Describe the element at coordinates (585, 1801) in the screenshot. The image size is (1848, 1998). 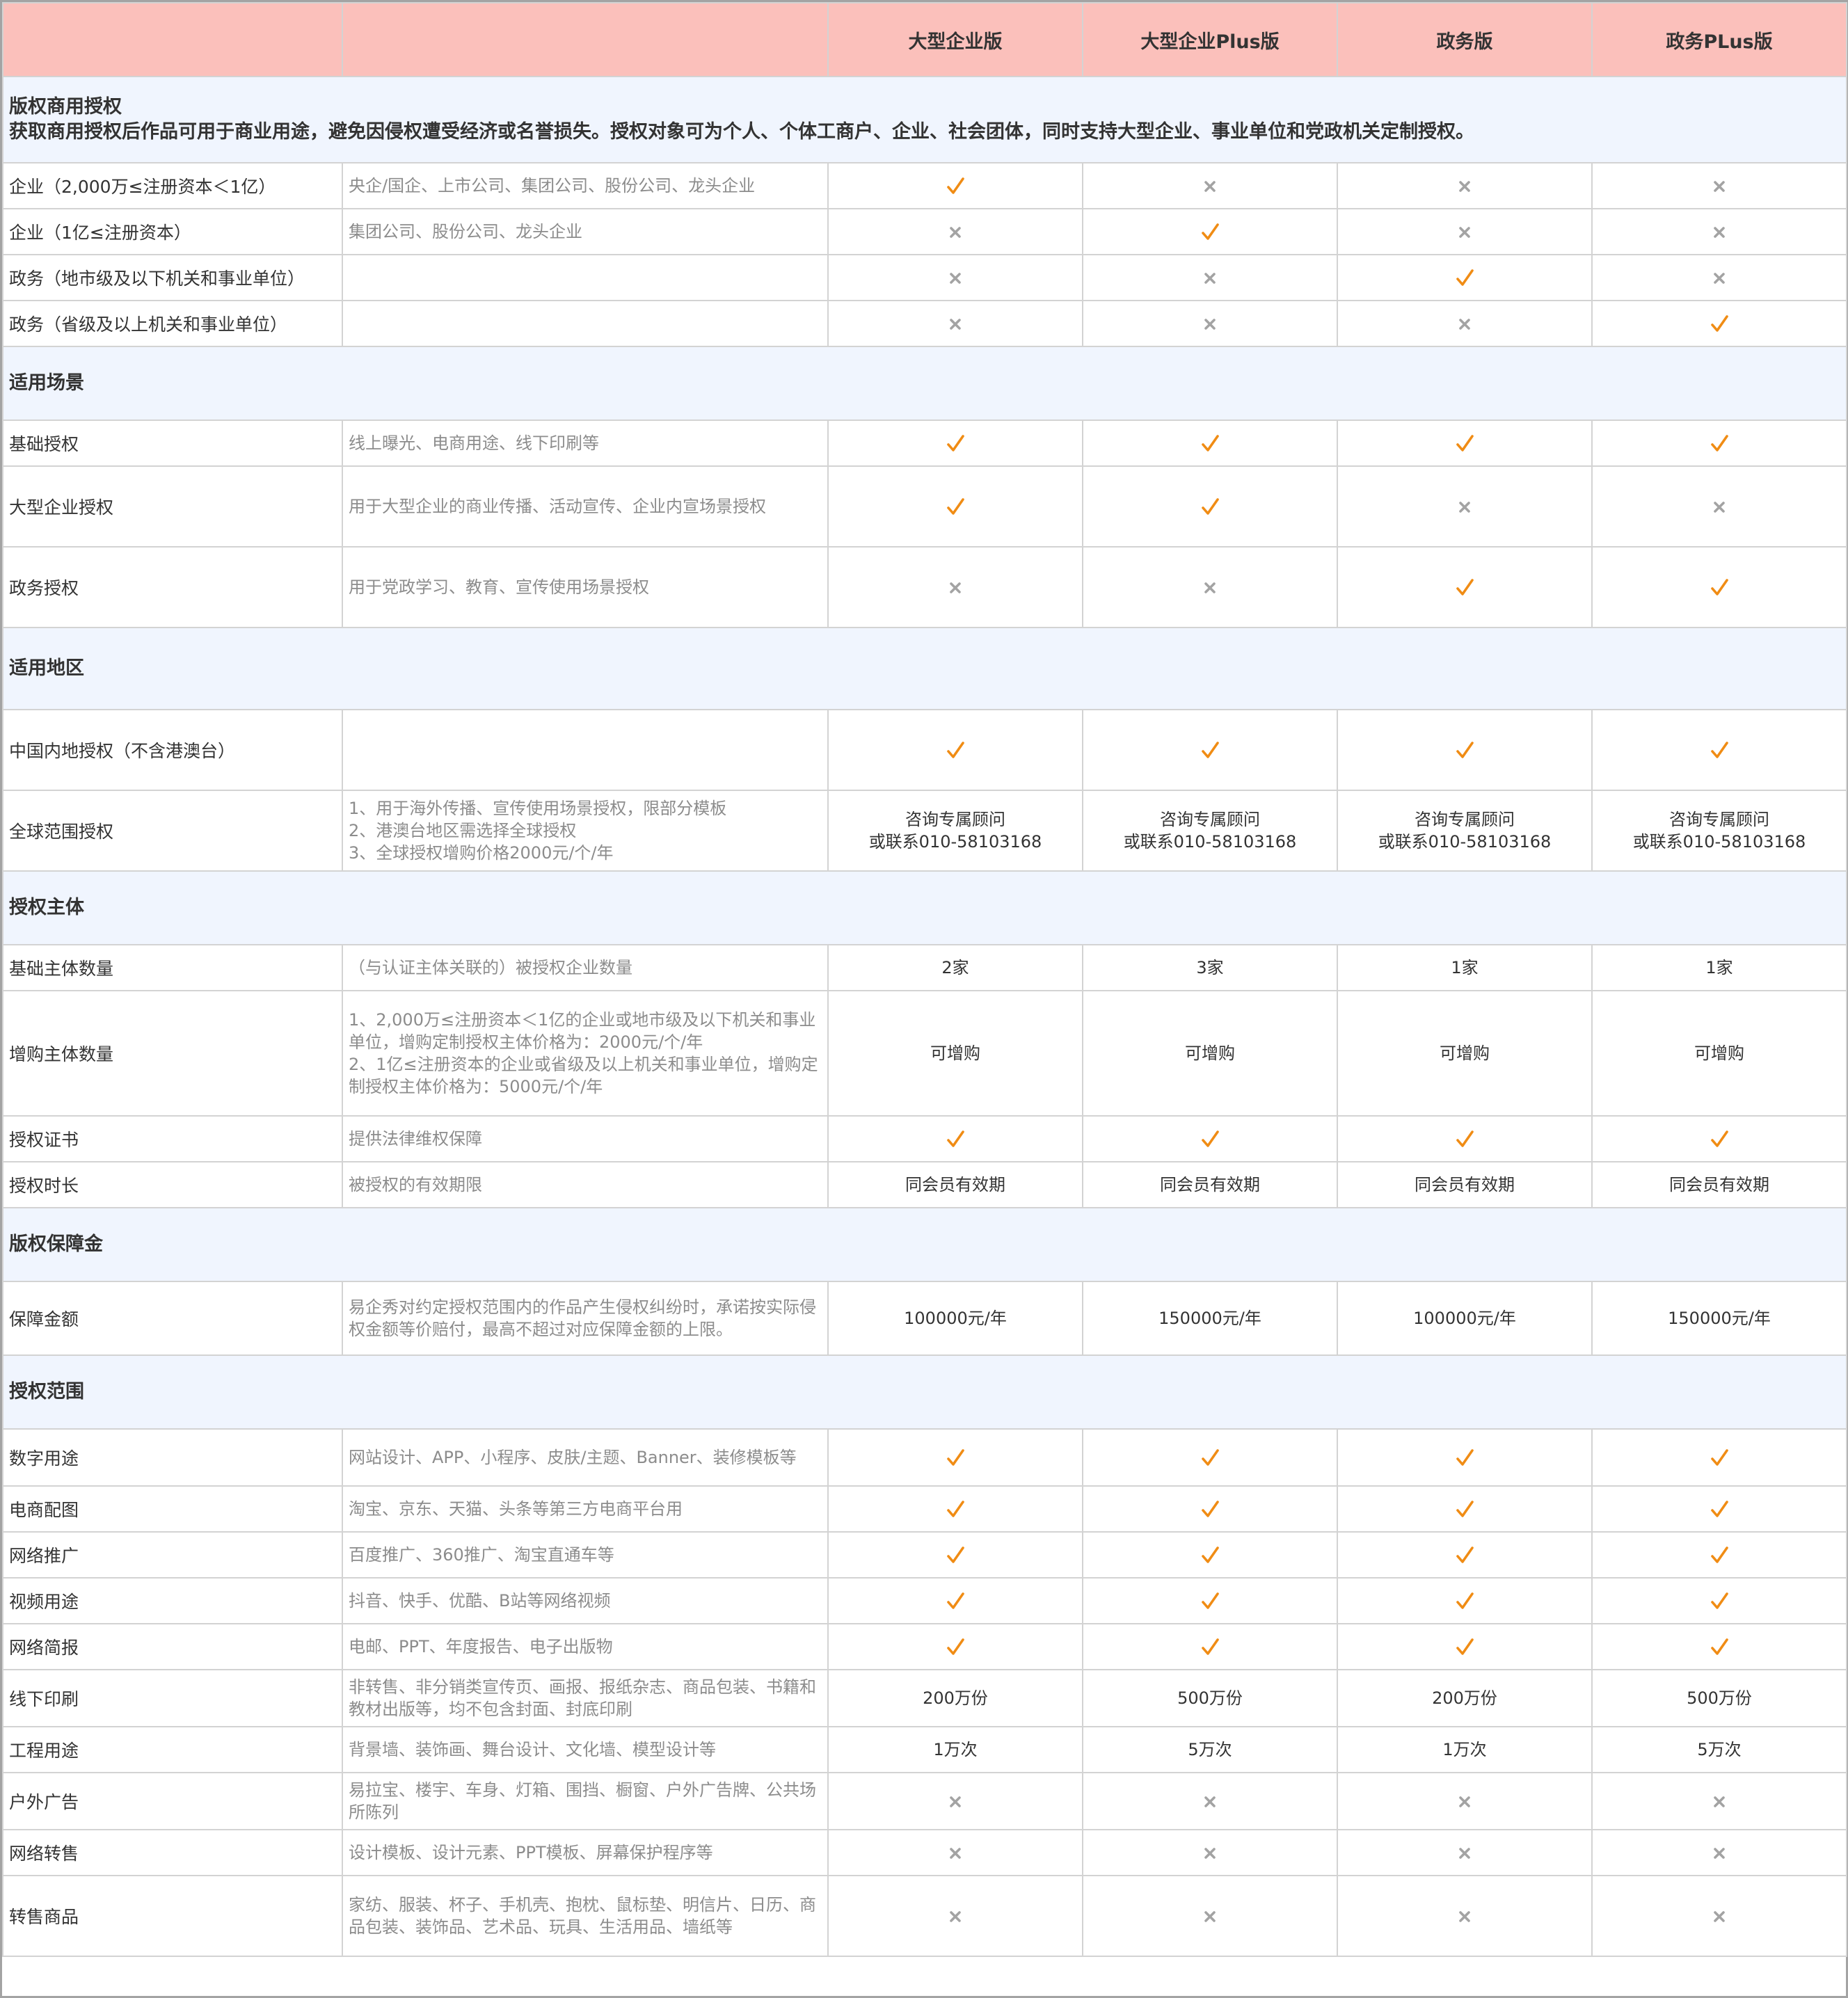
I see `row-description: 易拉宝、楼宇、车身、灯箱、围挡、橱窗、户外广告牌、公共场所陈列` at that location.